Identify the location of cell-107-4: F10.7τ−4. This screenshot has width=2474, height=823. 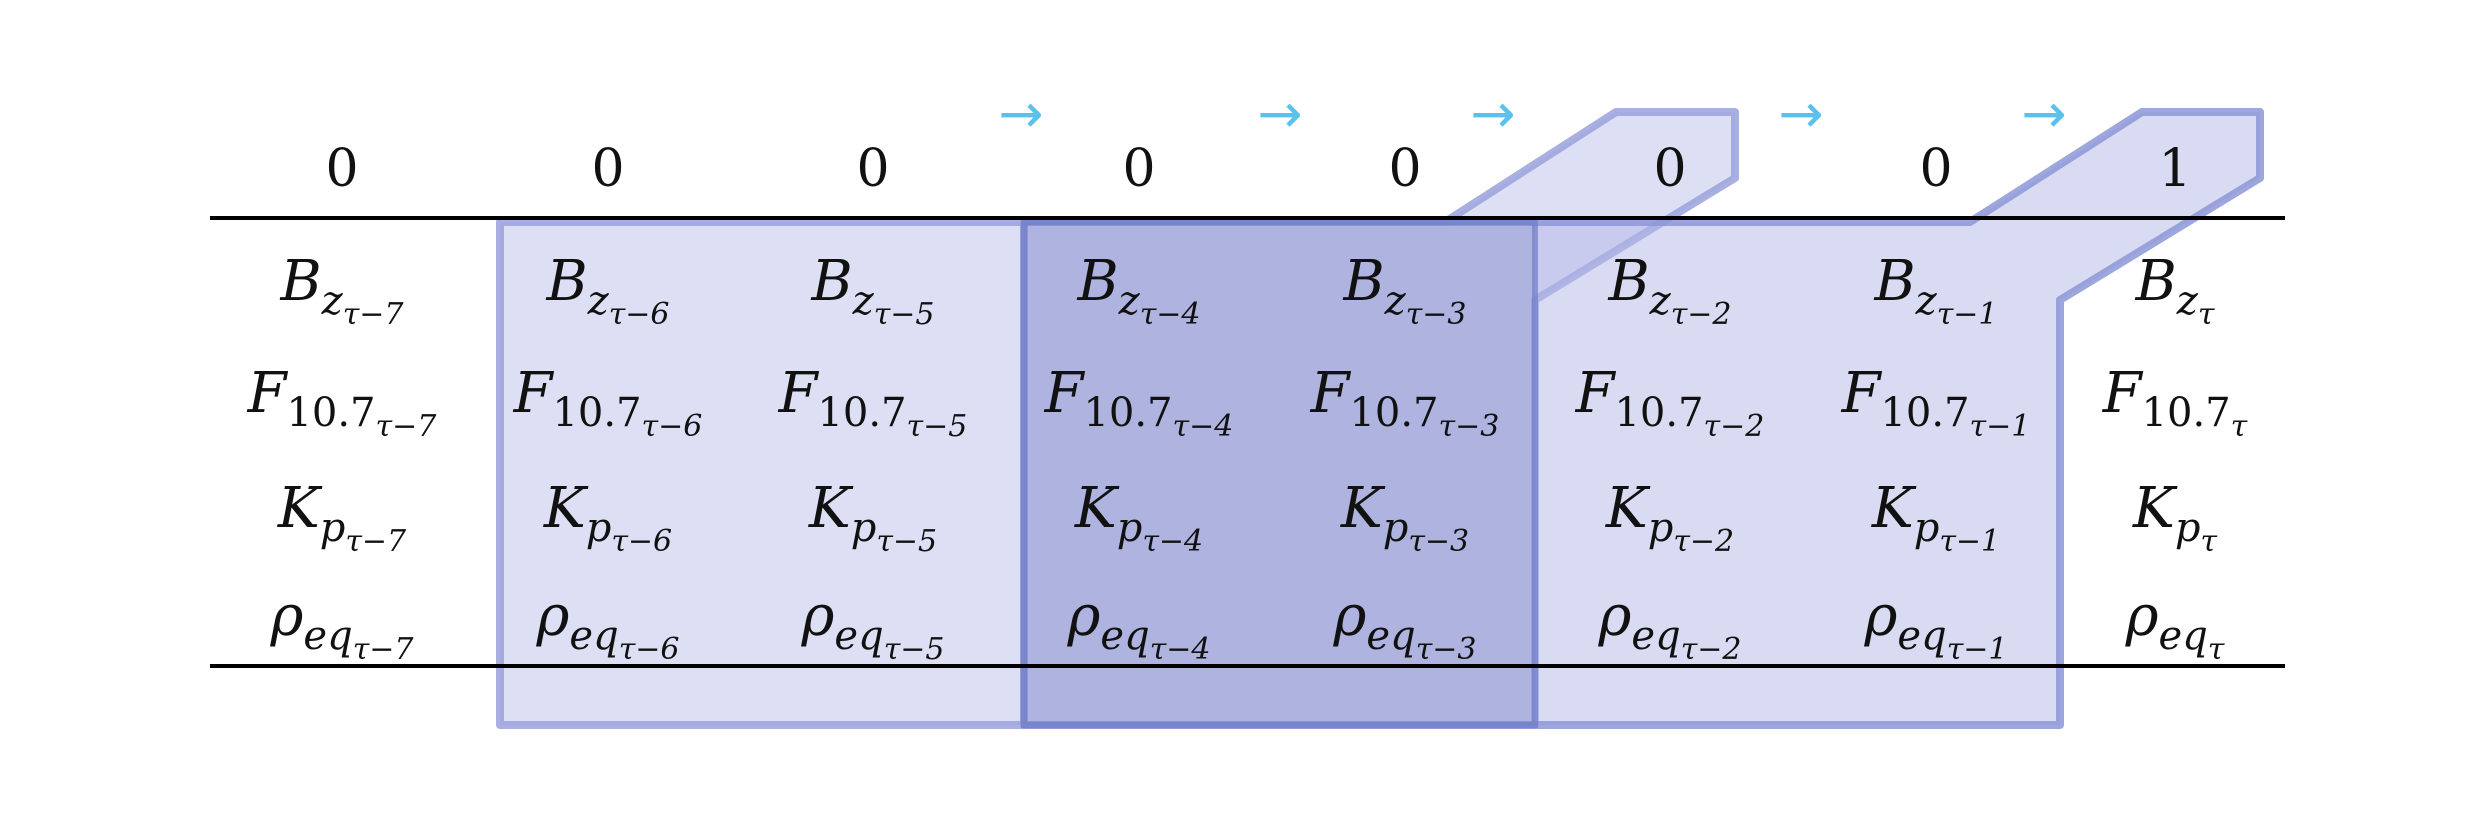
(1139, 402).